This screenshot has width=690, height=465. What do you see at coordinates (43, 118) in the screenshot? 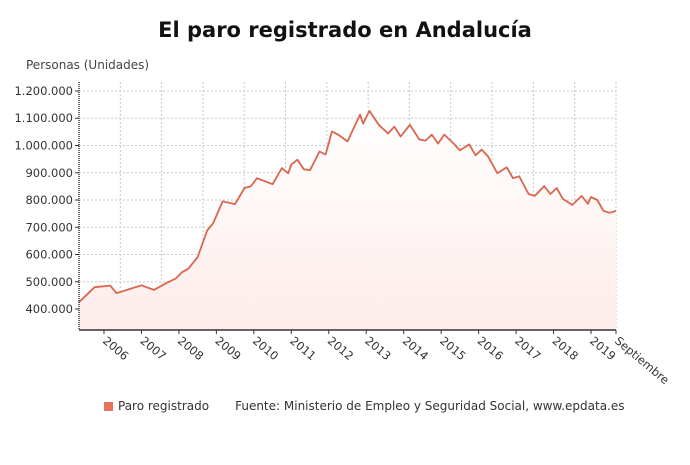
I see `y-tick-label: 1.100.000` at bounding box center [43, 118].